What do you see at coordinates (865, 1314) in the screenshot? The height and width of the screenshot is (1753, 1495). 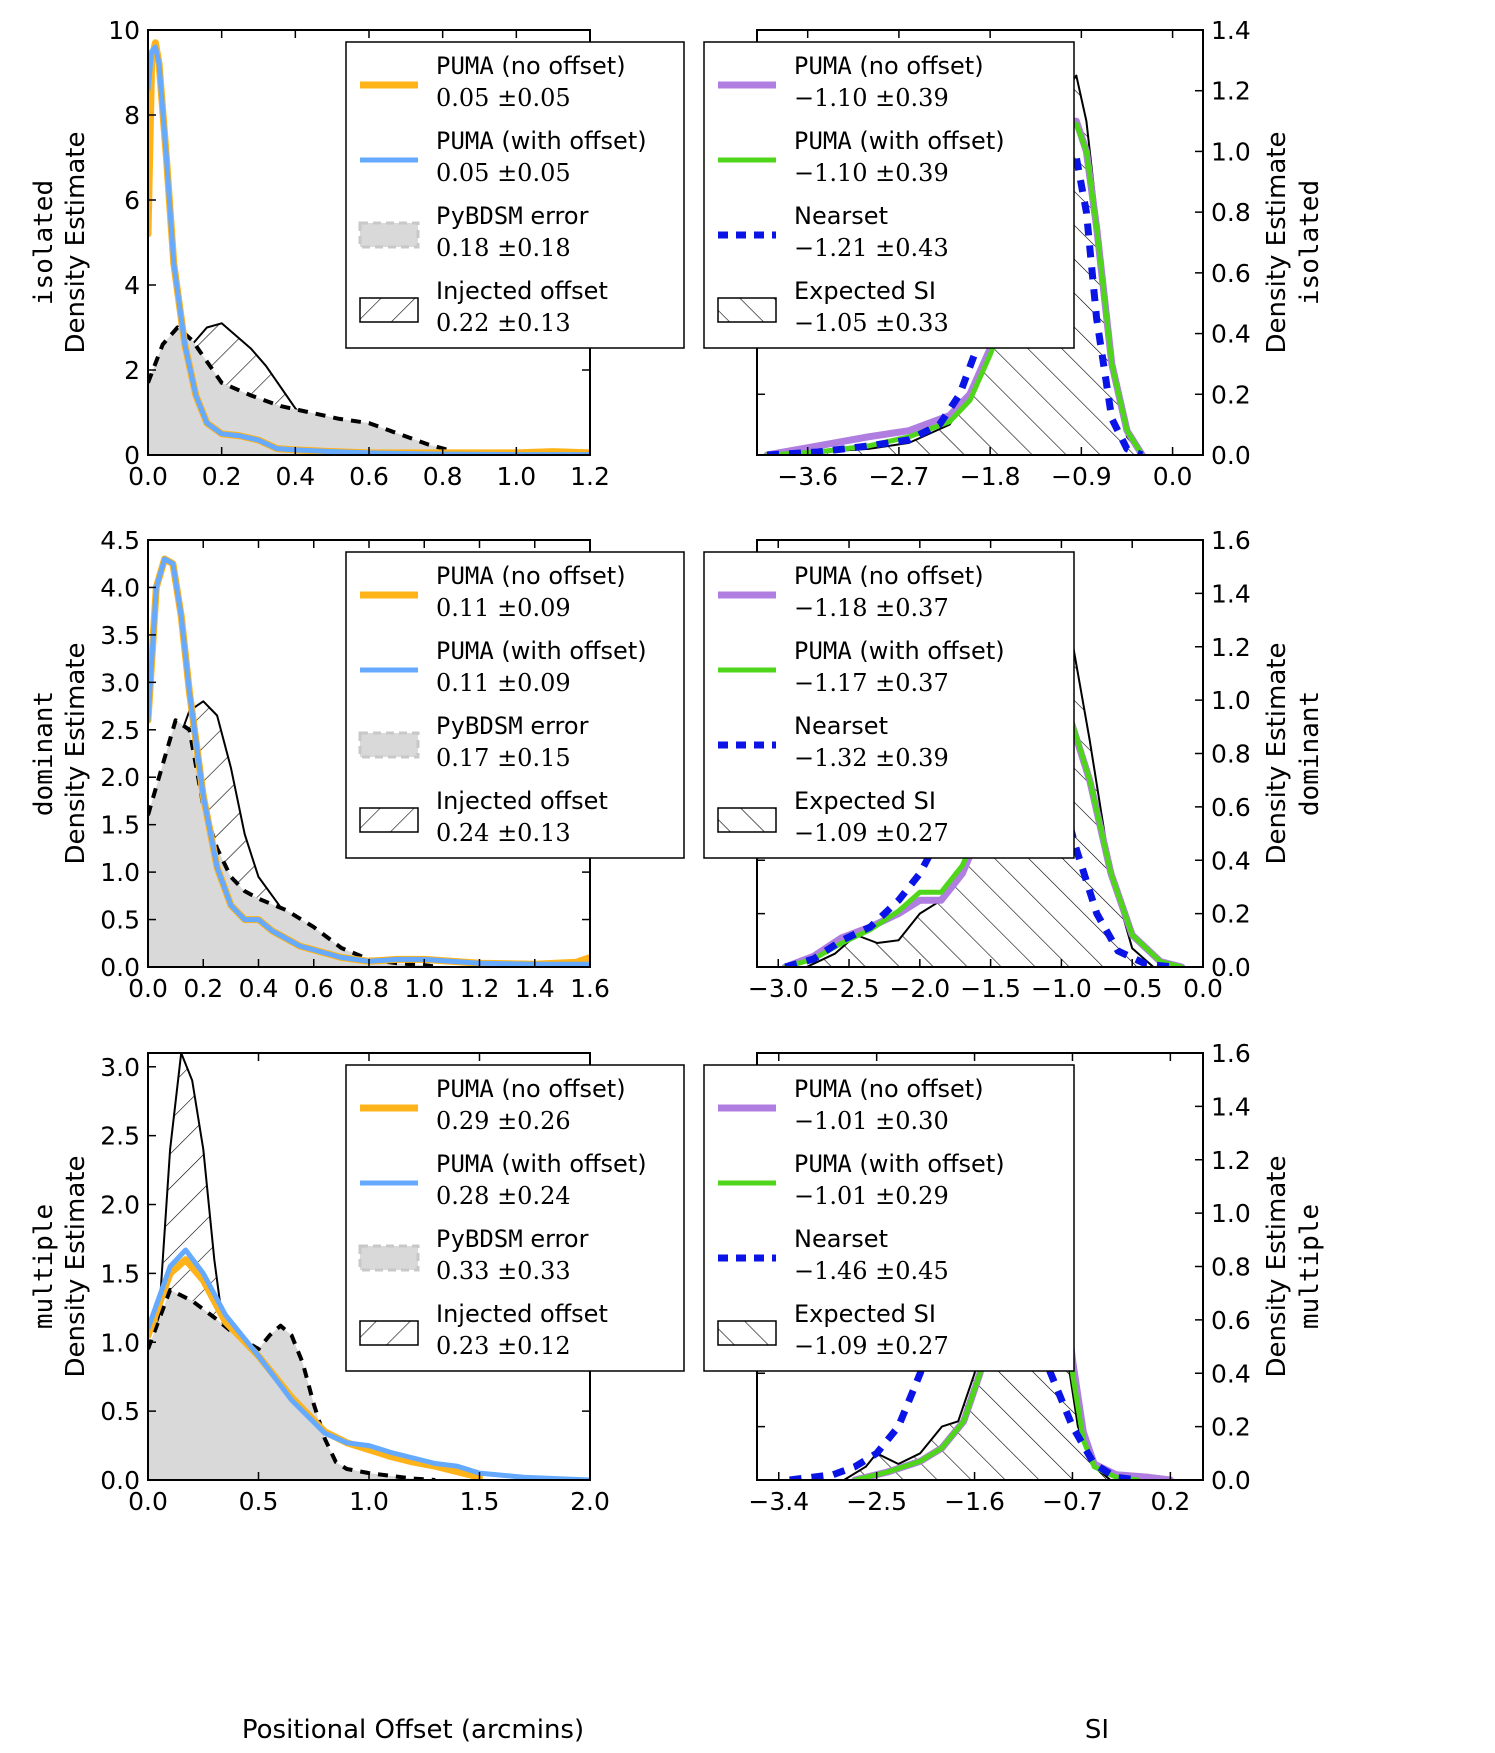 I see `legend-label: Expected SI` at bounding box center [865, 1314].